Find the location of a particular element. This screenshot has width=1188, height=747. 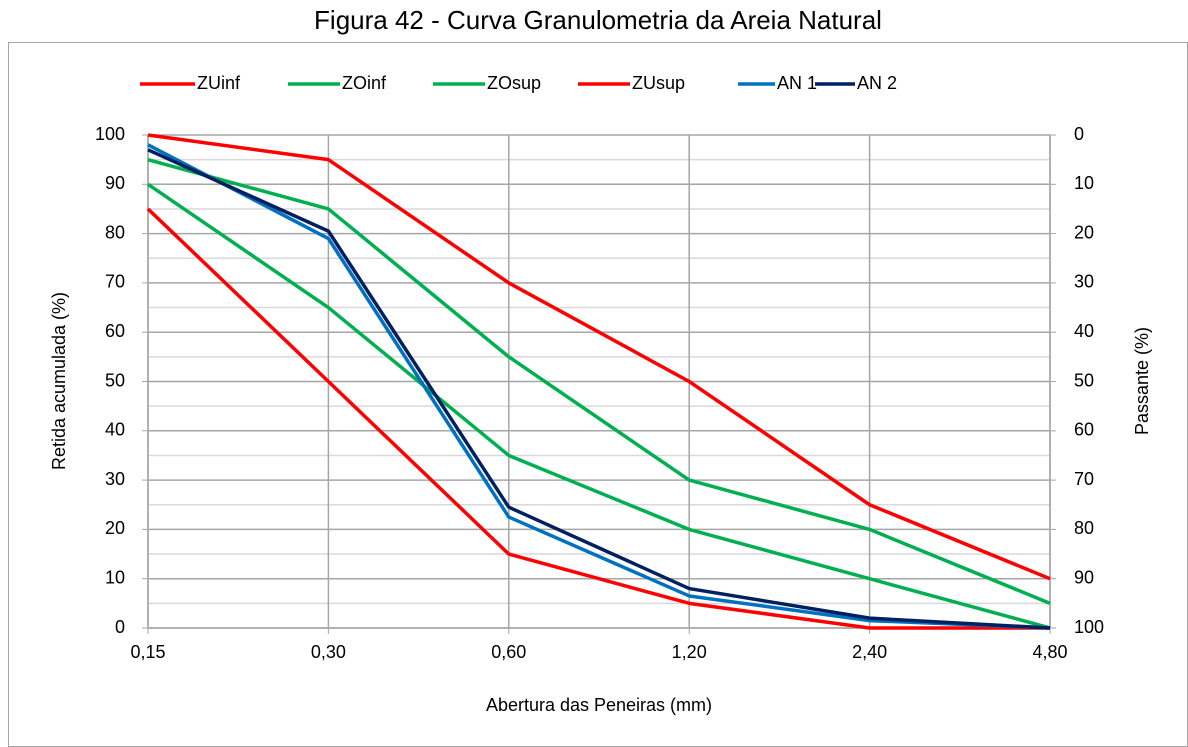

x-tick-label: 0,60 is located at coordinates (508, 652).